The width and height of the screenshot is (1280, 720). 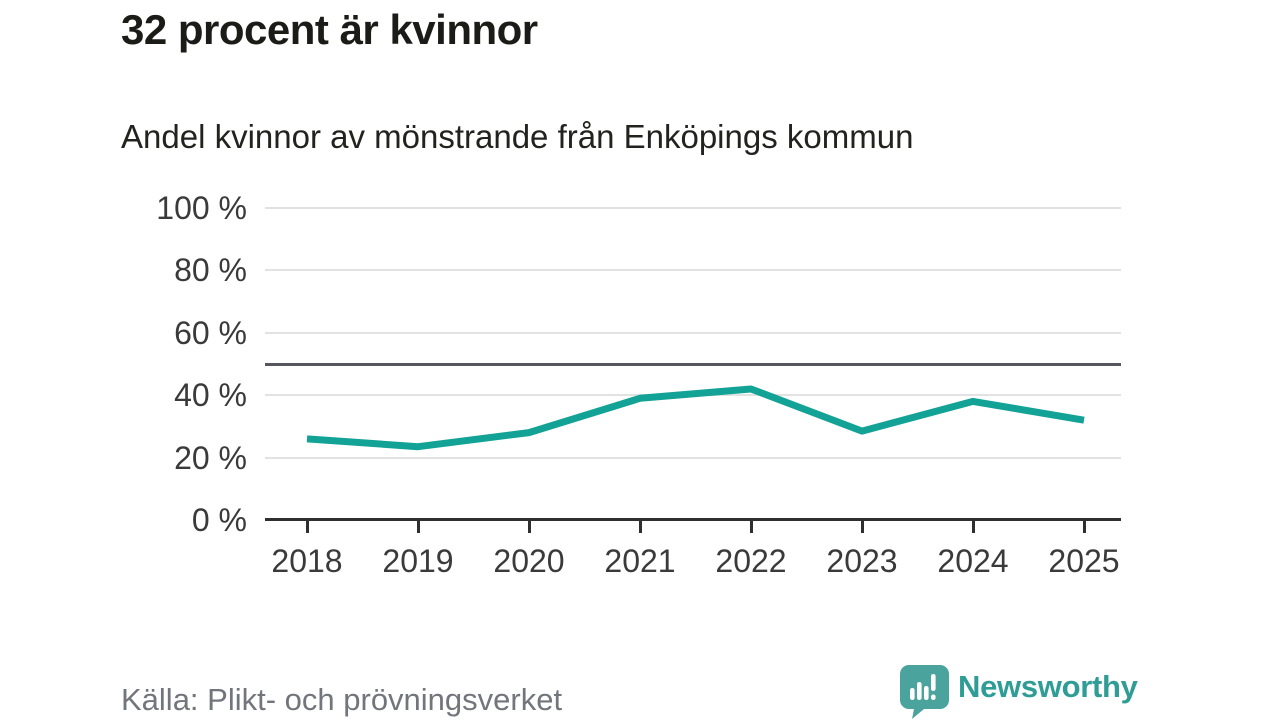 I want to click on y-tick-label: 100 %, so click(x=201, y=208).